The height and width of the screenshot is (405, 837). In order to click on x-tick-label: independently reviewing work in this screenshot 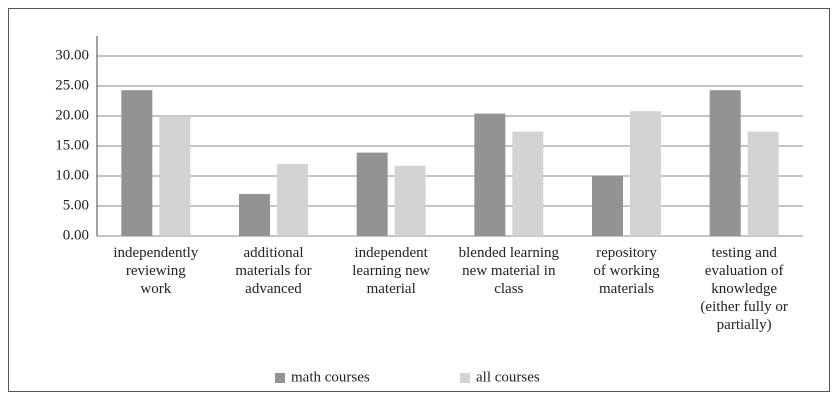, I will do `click(155, 271)`.